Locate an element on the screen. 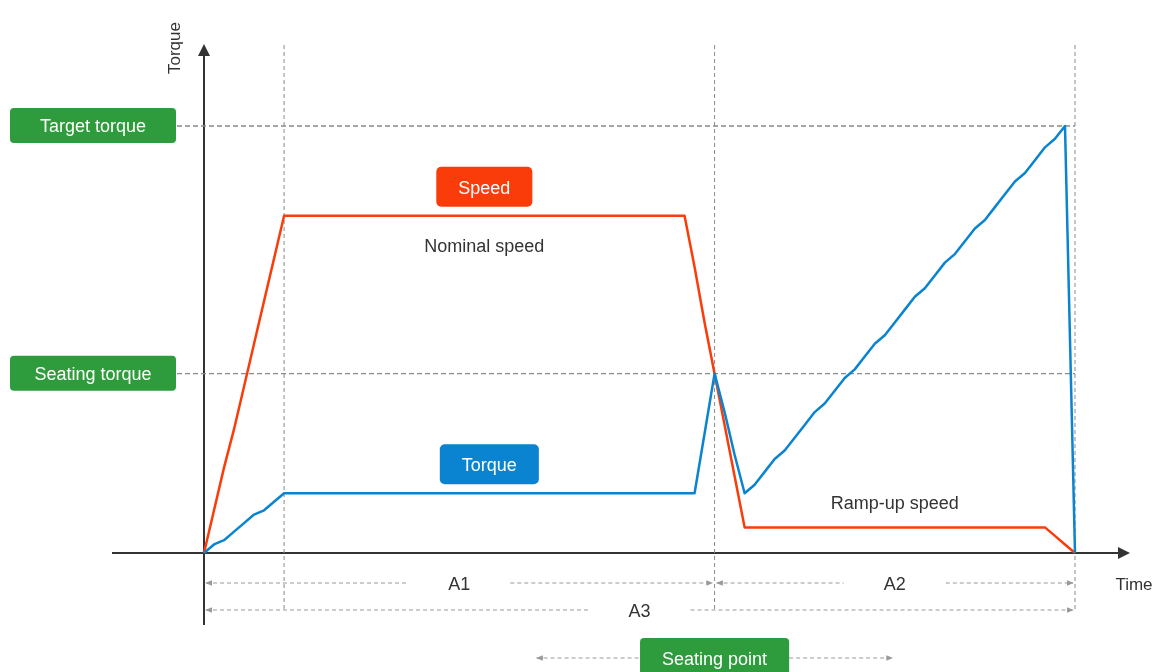  series-label: Speed is located at coordinates (484, 187).